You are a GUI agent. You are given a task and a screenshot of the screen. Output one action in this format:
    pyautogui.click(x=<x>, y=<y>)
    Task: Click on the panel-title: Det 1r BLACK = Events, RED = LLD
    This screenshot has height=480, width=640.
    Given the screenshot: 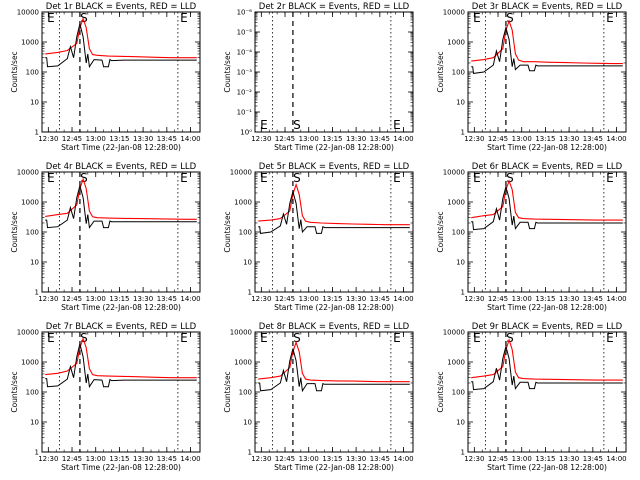 What is the action you would take?
    pyautogui.click(x=121, y=7)
    